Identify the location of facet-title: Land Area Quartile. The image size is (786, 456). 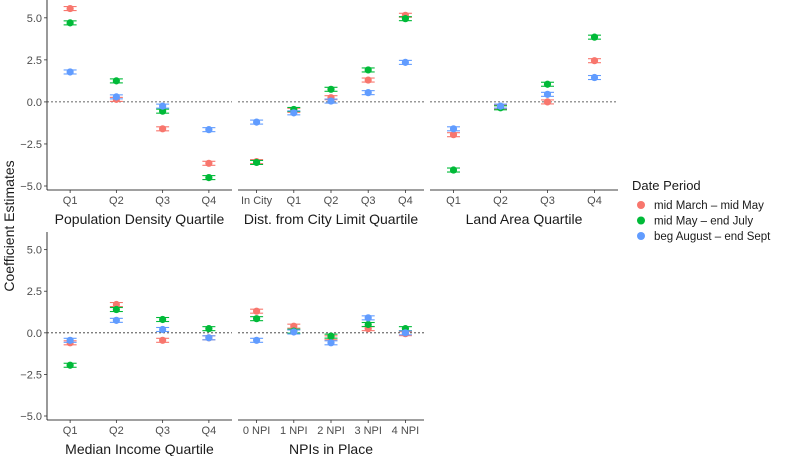
(524, 219).